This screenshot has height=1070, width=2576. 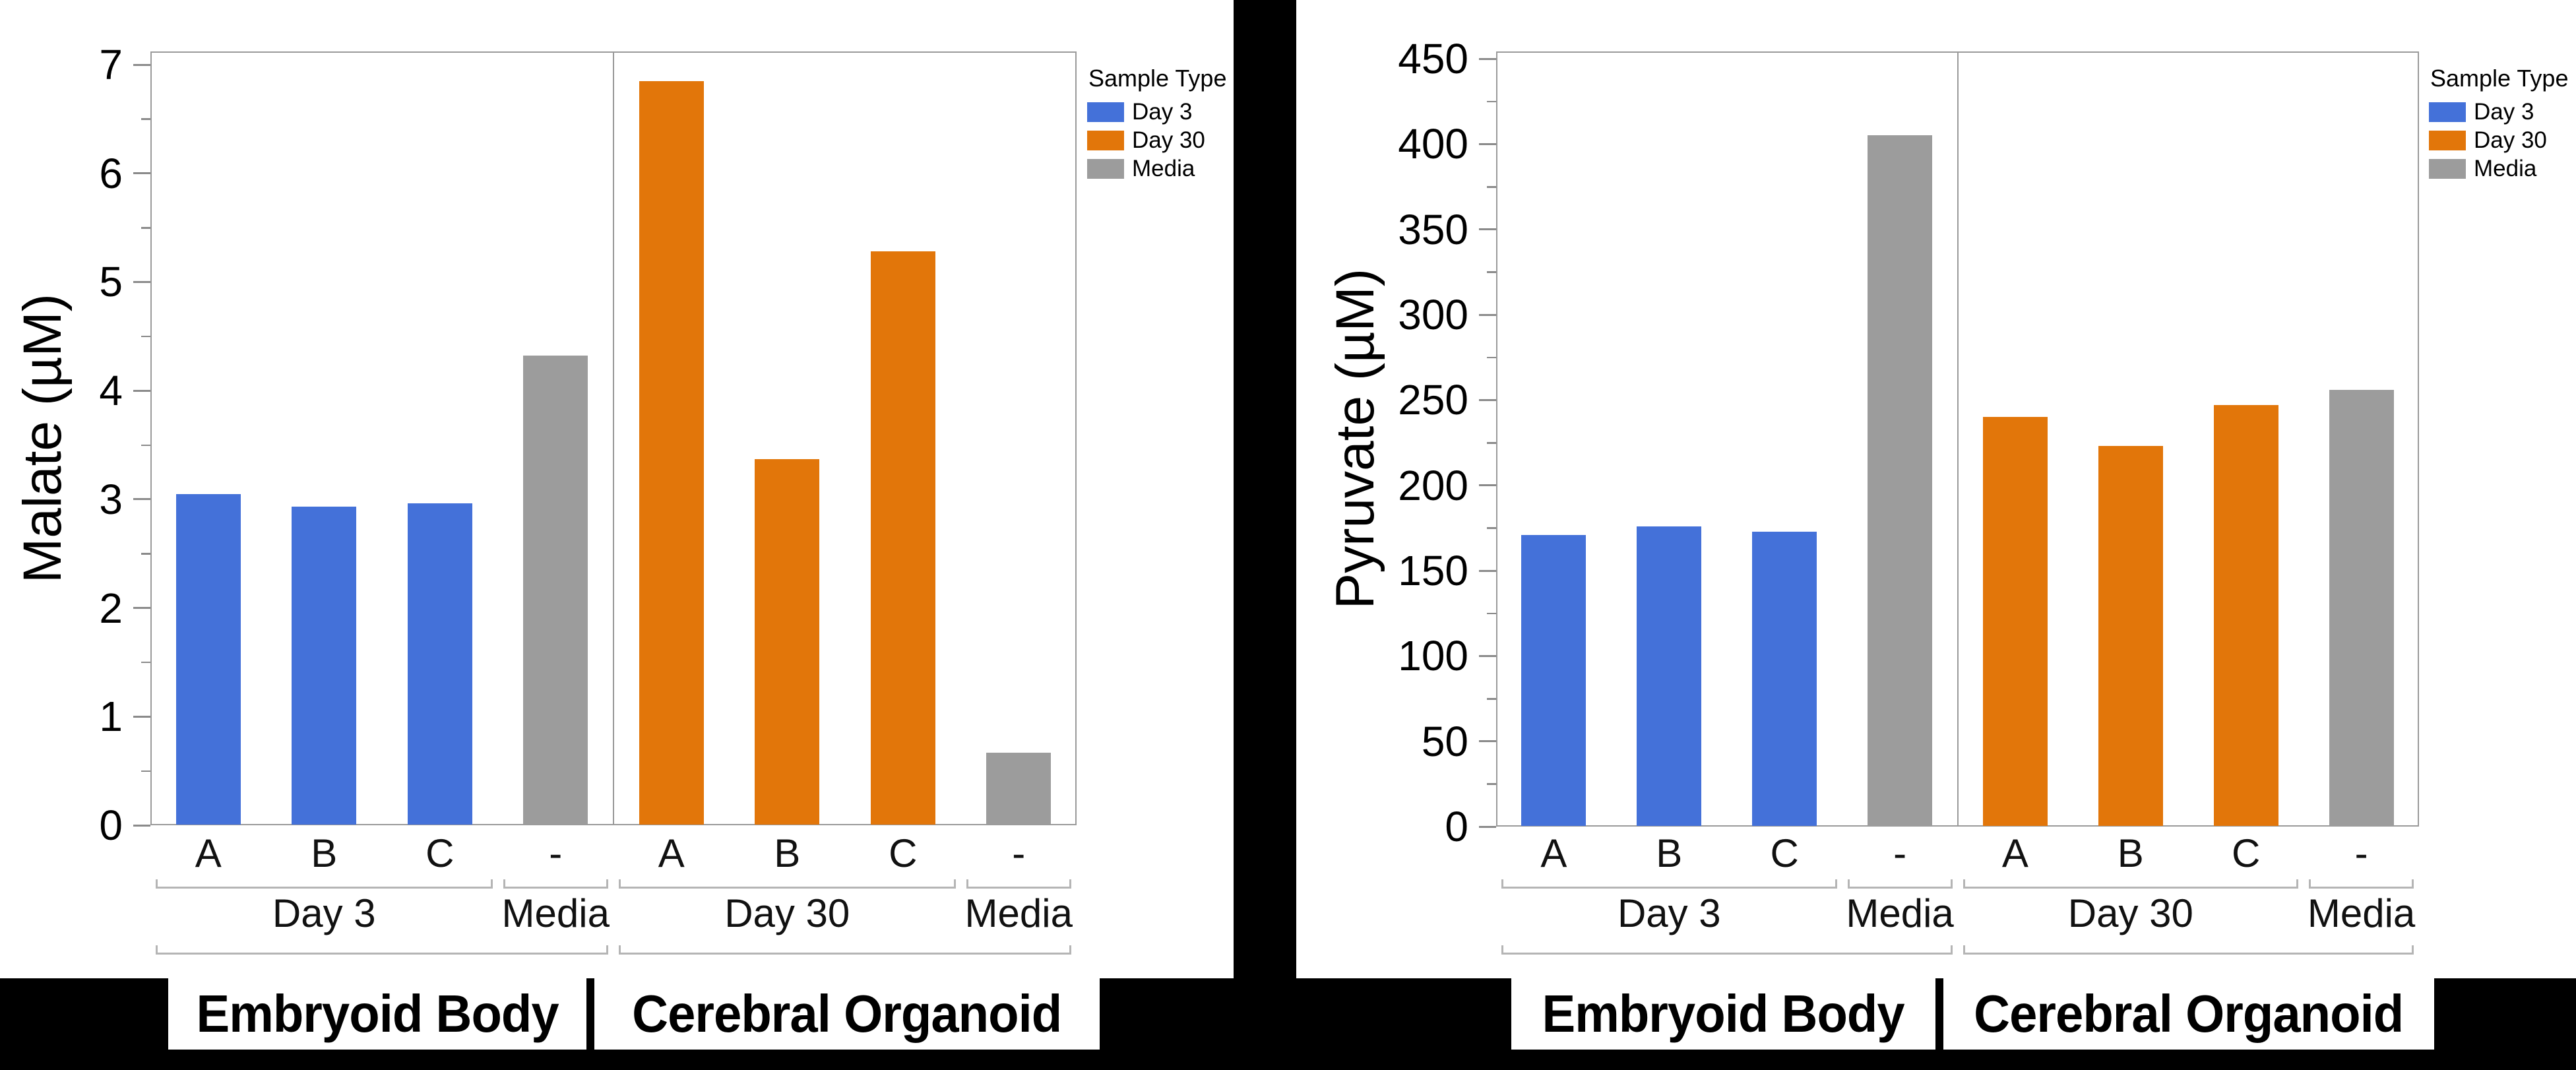 I want to click on y-tick-label: 450, so click(x=1433, y=58).